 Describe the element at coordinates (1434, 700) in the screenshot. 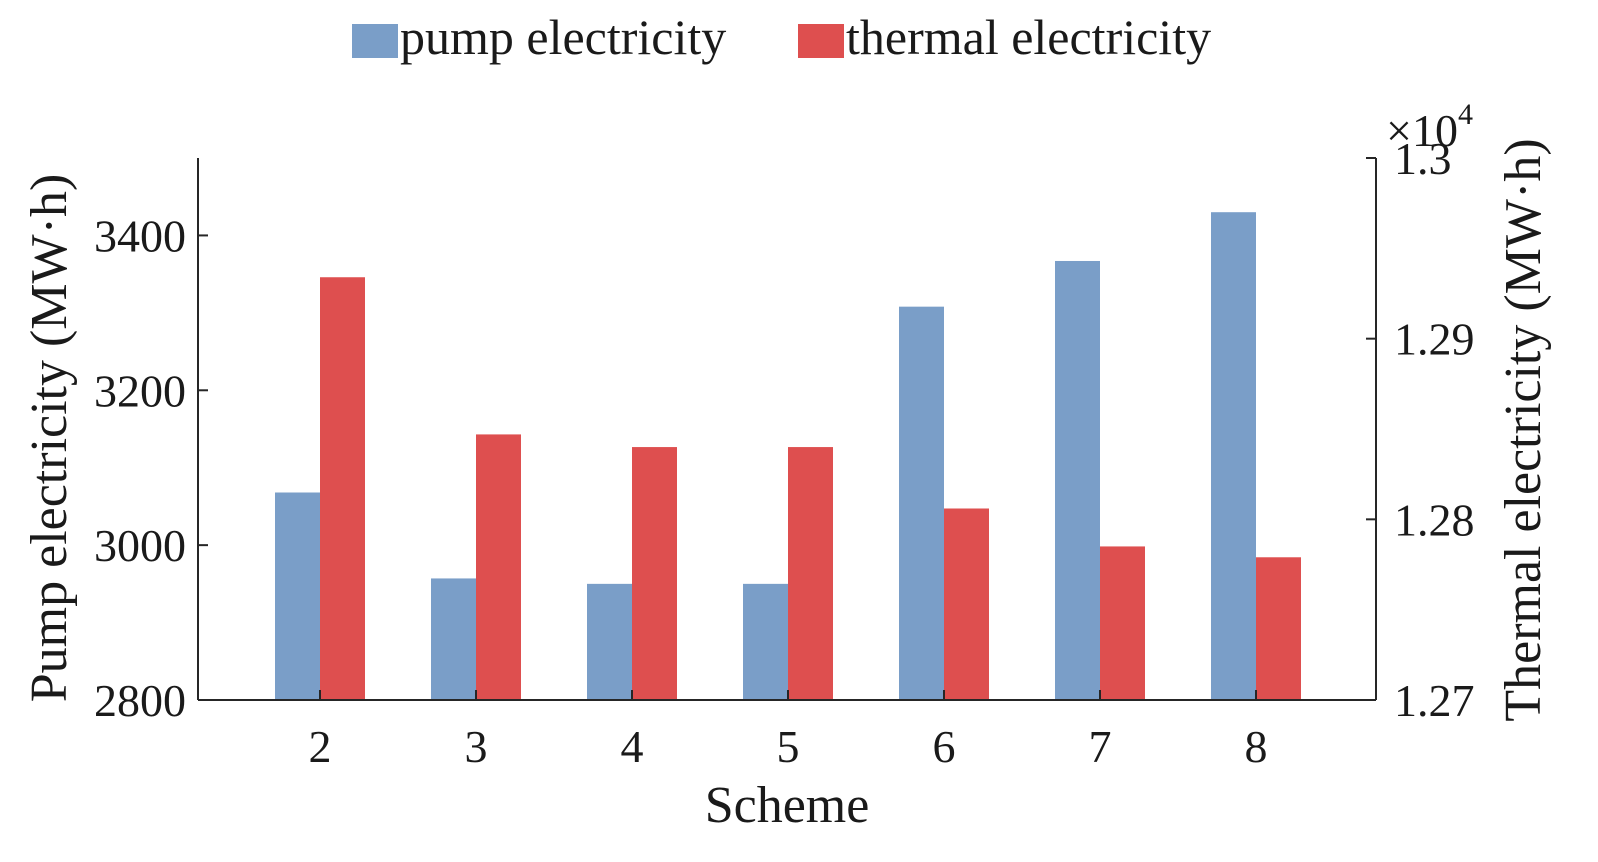

I see `right-tick-label: 1.27` at that location.